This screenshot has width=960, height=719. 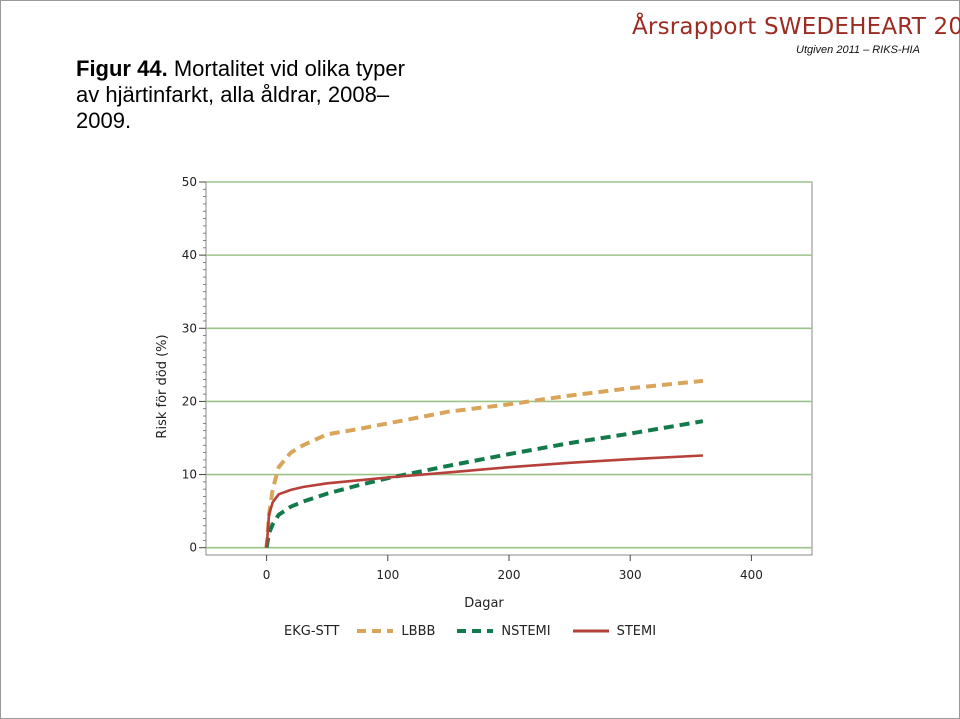 What do you see at coordinates (484, 603) in the screenshot?
I see `x-axis-label: Dagar` at bounding box center [484, 603].